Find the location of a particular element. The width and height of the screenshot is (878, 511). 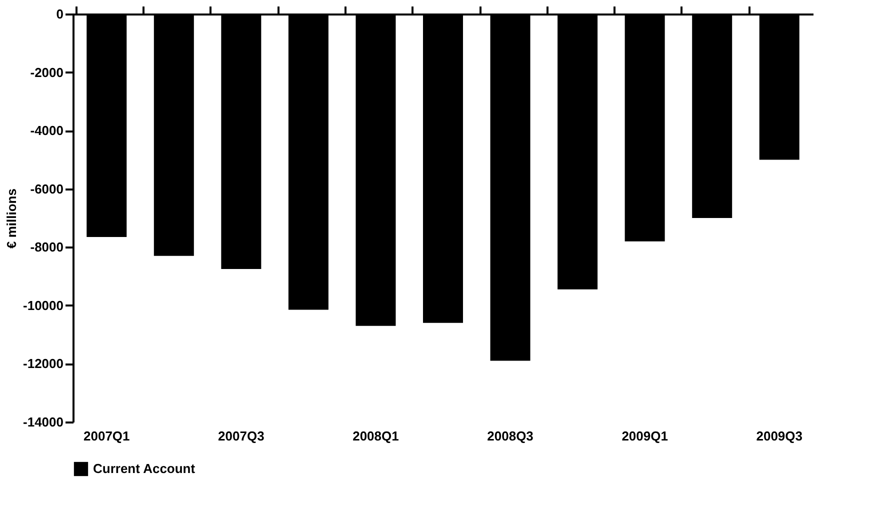

x-tick-label: 2009Q1 is located at coordinates (645, 436).